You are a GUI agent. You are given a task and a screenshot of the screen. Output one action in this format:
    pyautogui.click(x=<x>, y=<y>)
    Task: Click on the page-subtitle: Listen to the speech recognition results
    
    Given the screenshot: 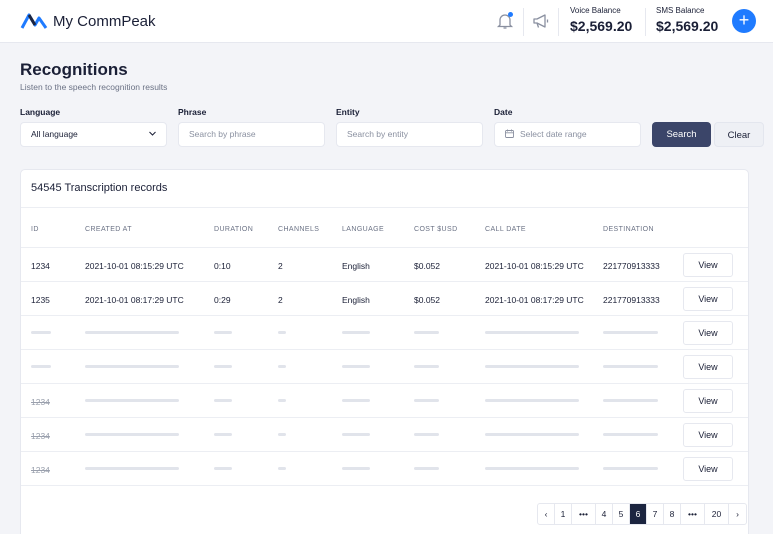 What is the action you would take?
    pyautogui.click(x=94, y=87)
    